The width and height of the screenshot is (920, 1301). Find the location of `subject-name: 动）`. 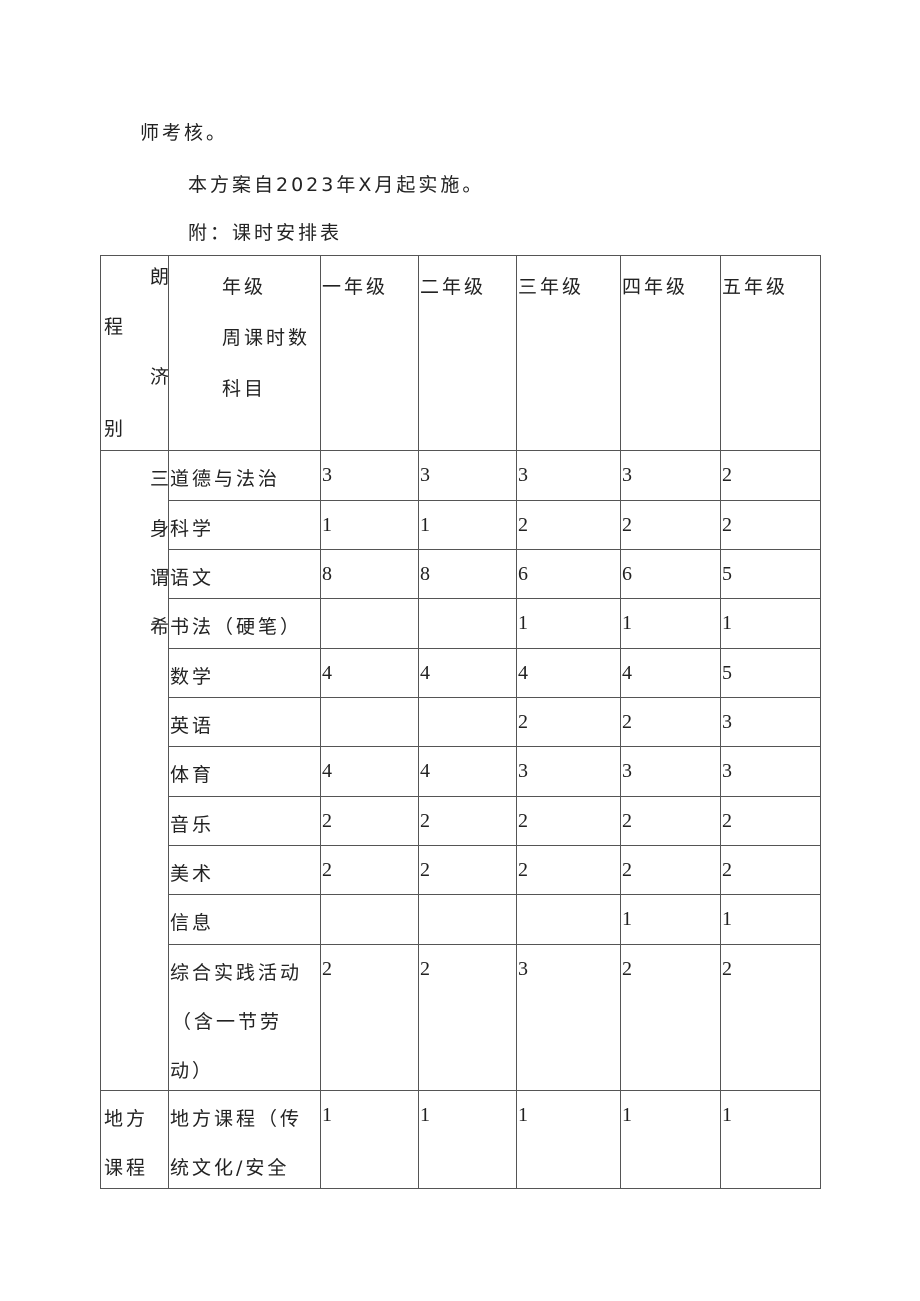

subject-name: 动） is located at coordinates (192, 1071).